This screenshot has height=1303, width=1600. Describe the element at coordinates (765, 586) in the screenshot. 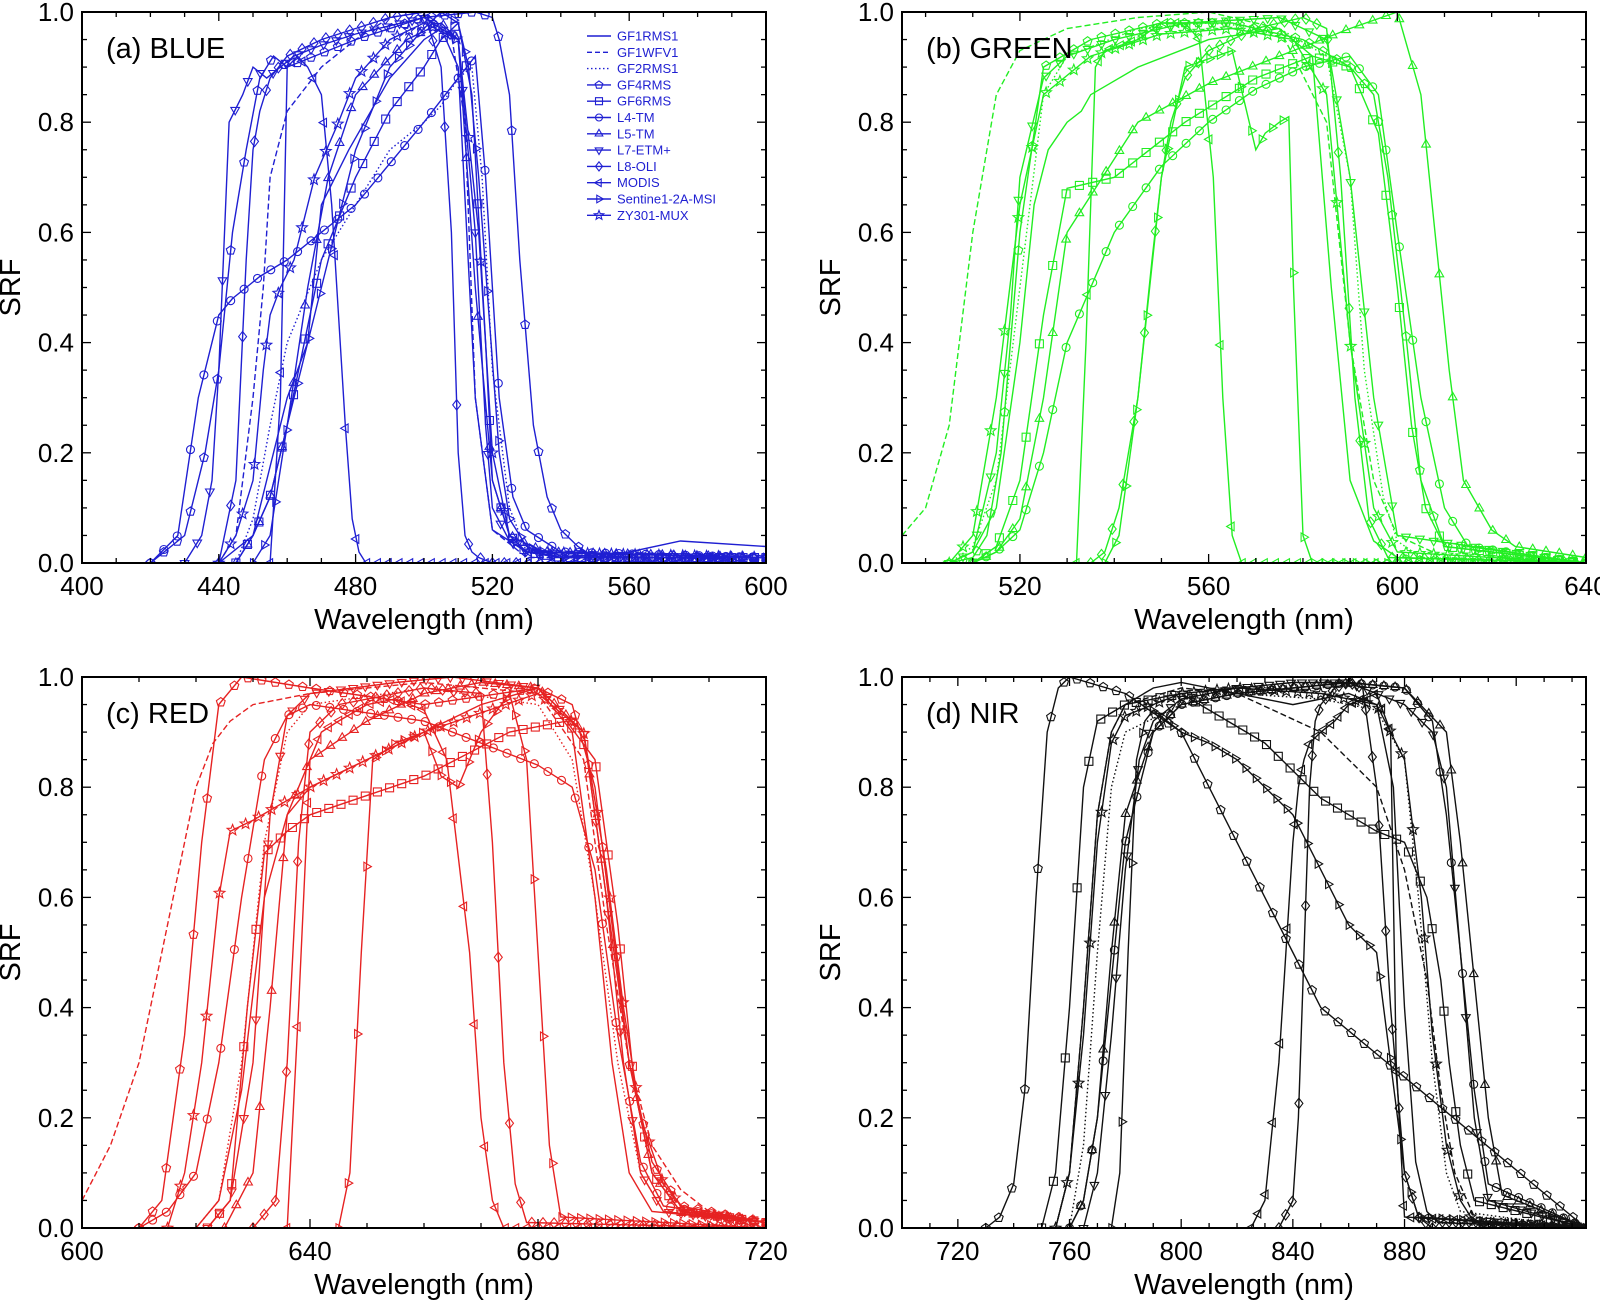

I see `x-tick-label: 600` at that location.